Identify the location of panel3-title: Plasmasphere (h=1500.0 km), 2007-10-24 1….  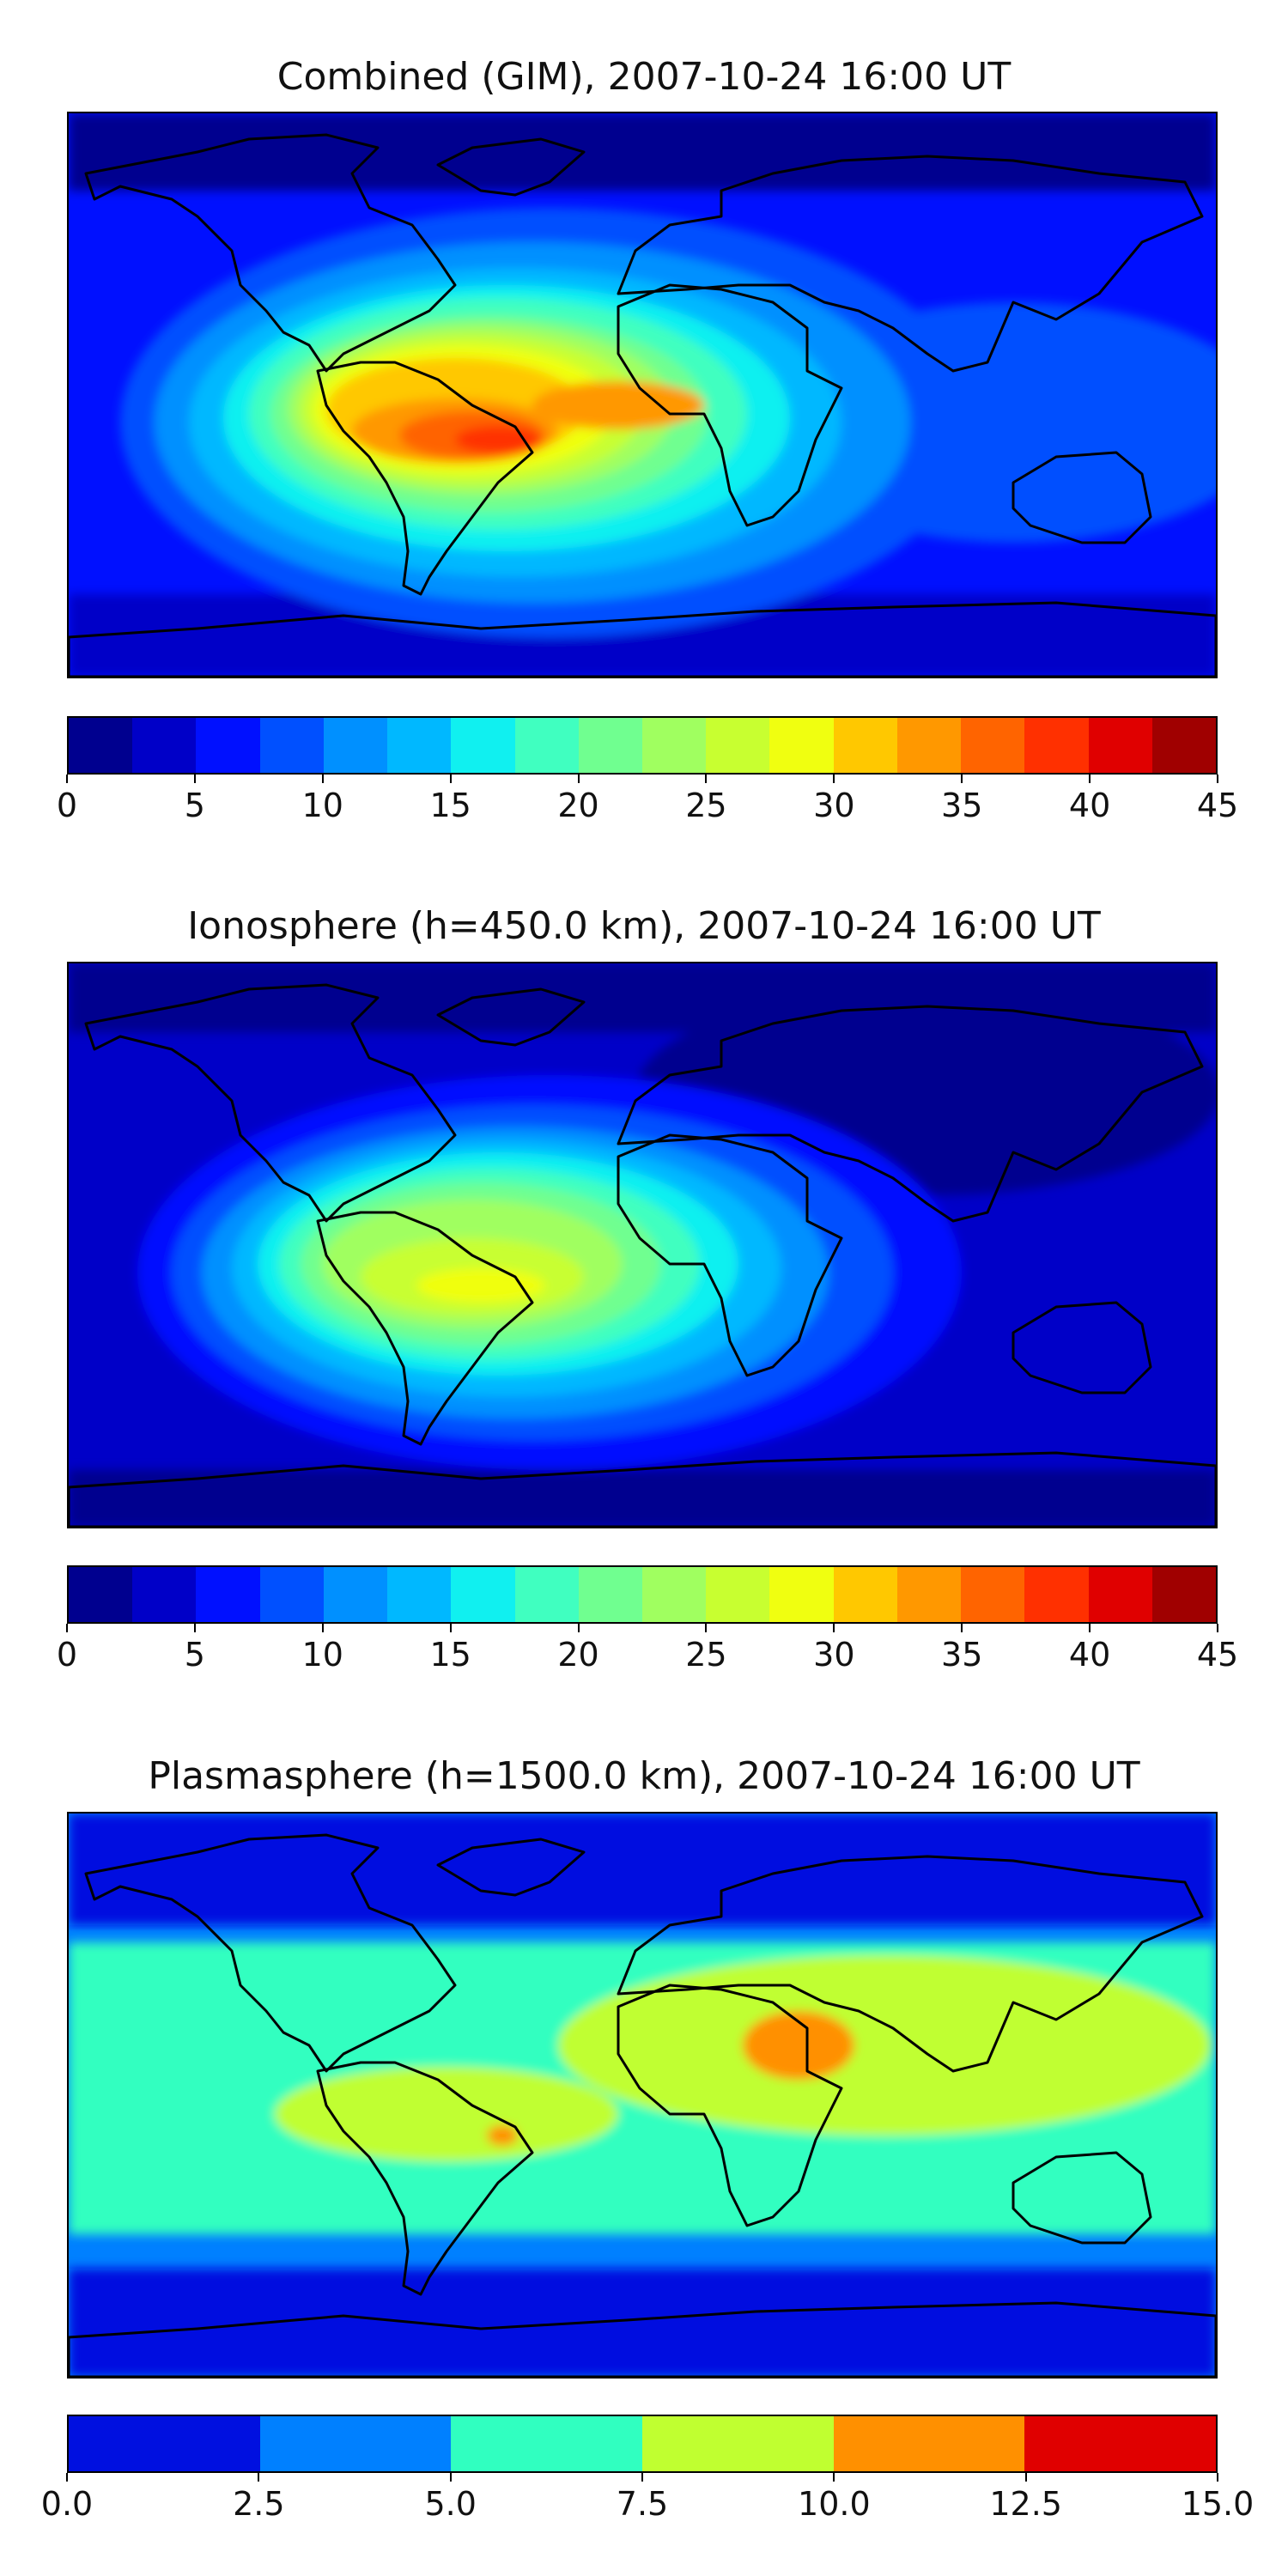
(644, 1776).